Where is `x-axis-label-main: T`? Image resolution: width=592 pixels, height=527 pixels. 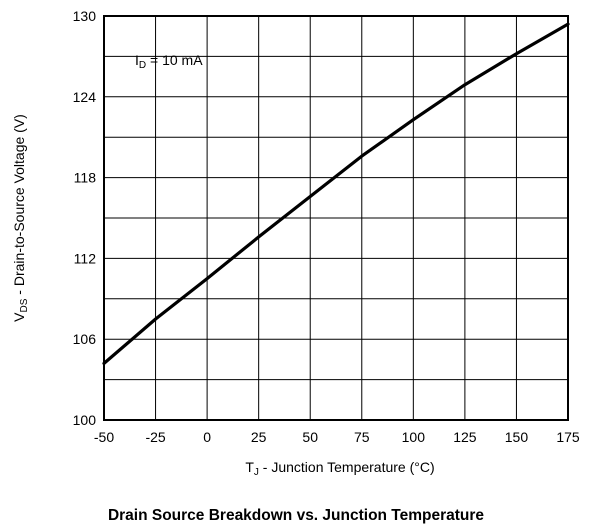
x-axis-label-main: T is located at coordinates (249, 467).